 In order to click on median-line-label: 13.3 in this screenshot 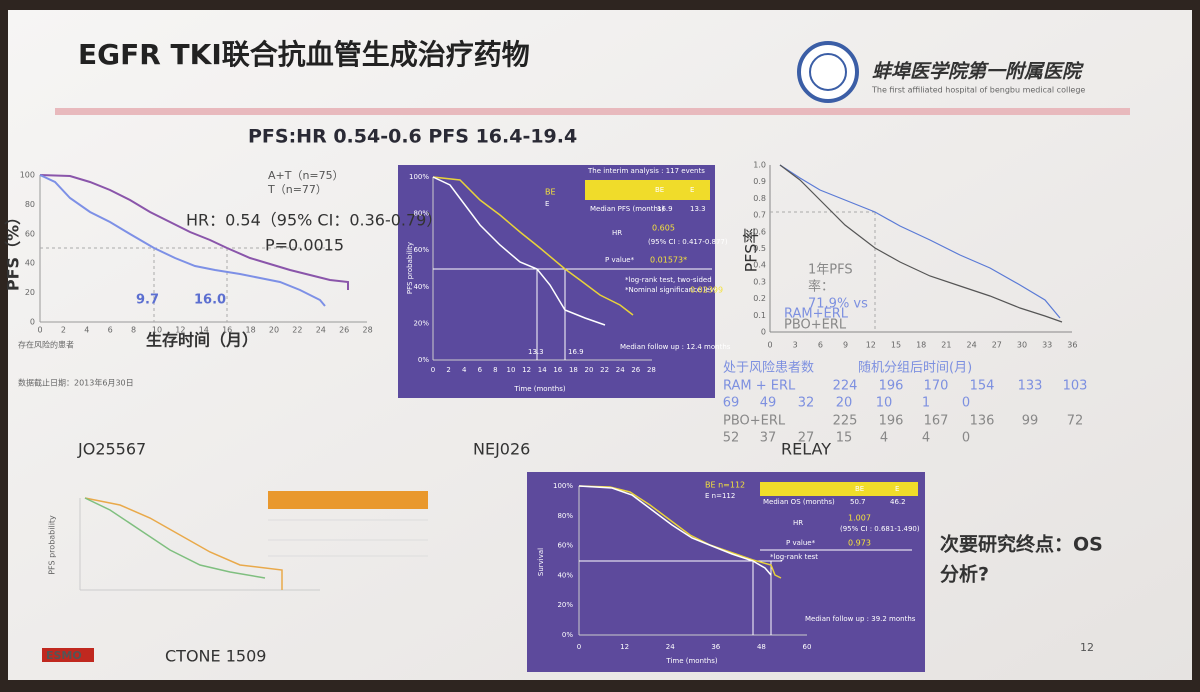, I will do `click(536, 352)`.